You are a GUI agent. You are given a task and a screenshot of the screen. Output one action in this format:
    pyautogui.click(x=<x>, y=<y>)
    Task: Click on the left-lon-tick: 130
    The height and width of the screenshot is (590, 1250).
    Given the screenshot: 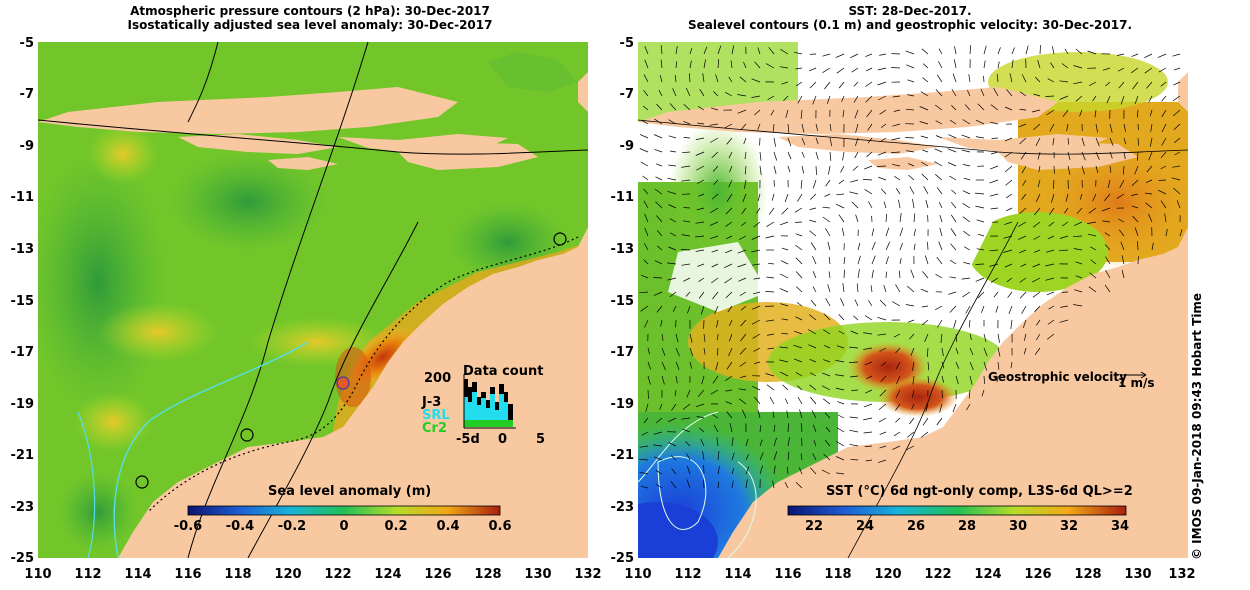 What is the action you would take?
    pyautogui.click(x=538, y=574)
    